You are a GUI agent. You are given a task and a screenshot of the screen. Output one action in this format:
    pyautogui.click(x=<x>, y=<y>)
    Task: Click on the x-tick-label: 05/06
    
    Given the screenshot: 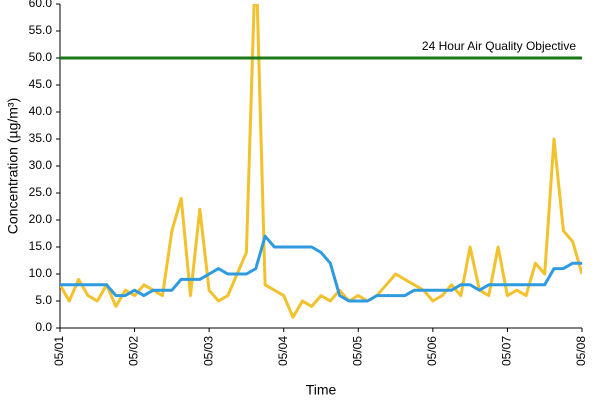 What is the action you would take?
    pyautogui.click(x=432, y=351)
    